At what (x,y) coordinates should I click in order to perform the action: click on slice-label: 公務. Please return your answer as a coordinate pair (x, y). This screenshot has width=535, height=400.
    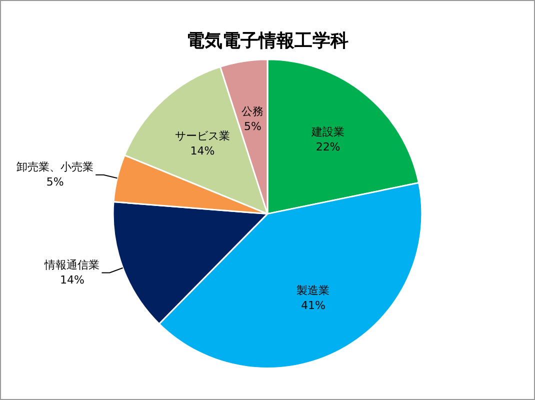
    Looking at the image, I should click on (253, 111).